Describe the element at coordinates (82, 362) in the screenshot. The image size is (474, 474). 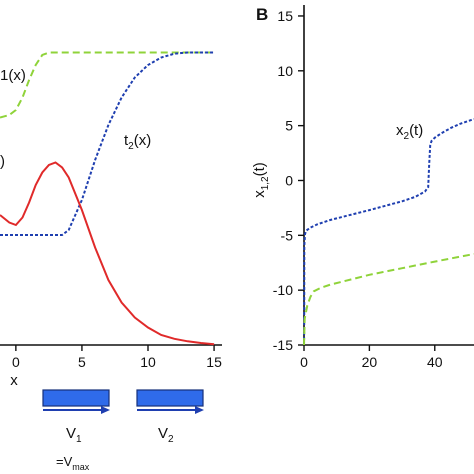
I see `panel-a-x-tick-label: 5` at that location.